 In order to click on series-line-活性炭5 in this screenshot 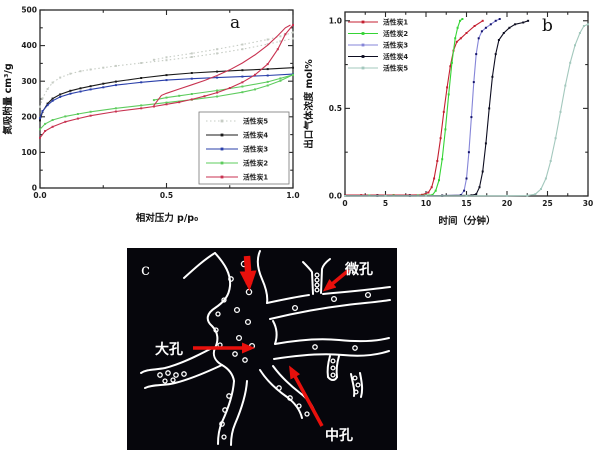, I will do `click(166, 72)`.